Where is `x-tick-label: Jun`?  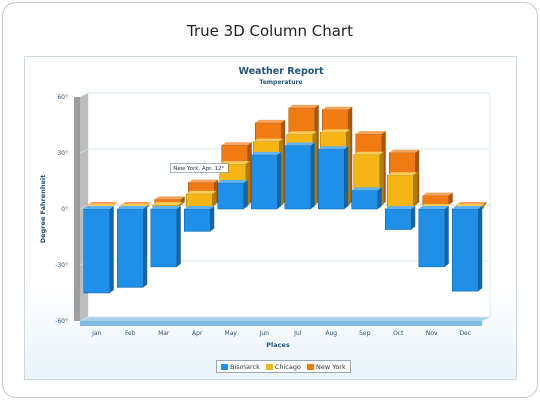
x-tick-label: Jun is located at coordinates (264, 333).